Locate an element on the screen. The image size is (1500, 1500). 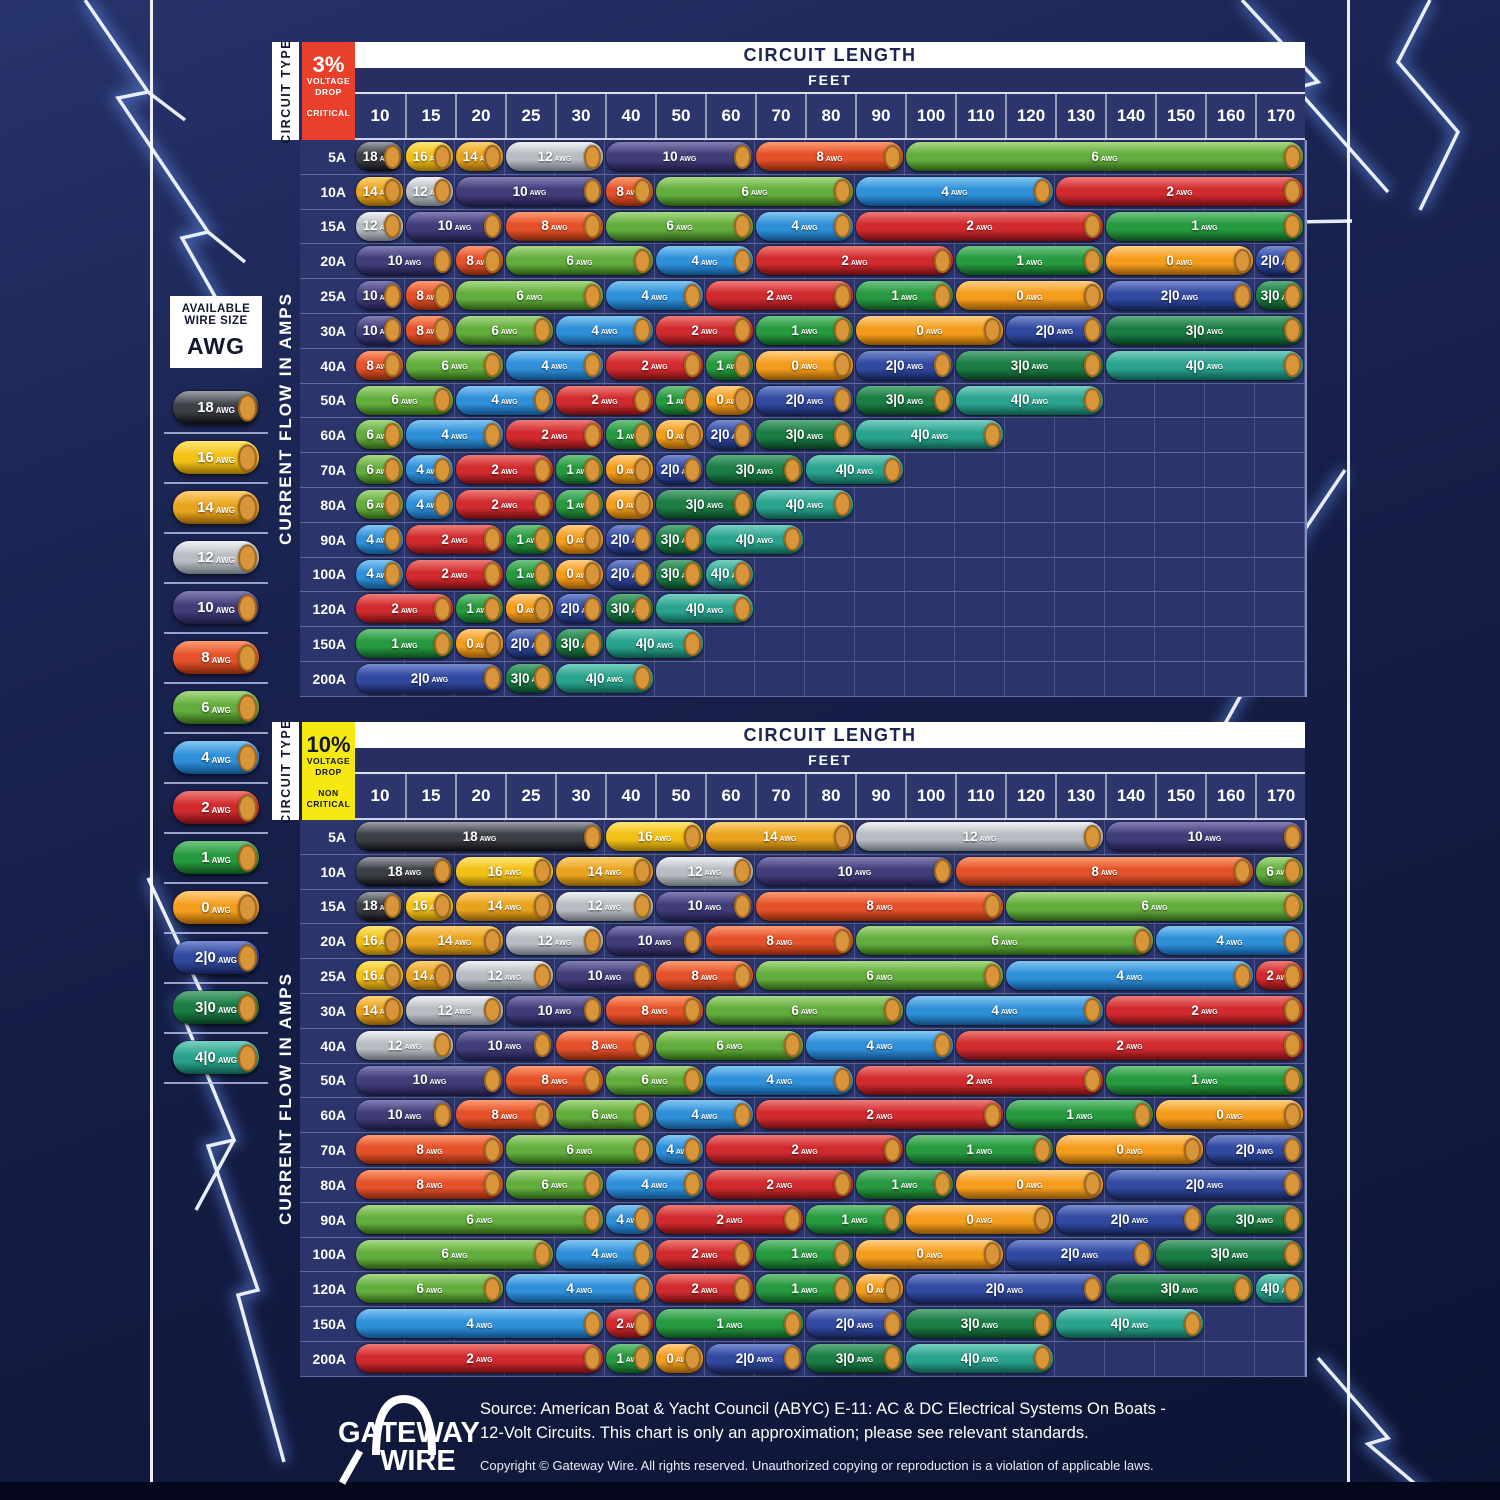
pill-gauge-label: 10 is located at coordinates (205, 607).